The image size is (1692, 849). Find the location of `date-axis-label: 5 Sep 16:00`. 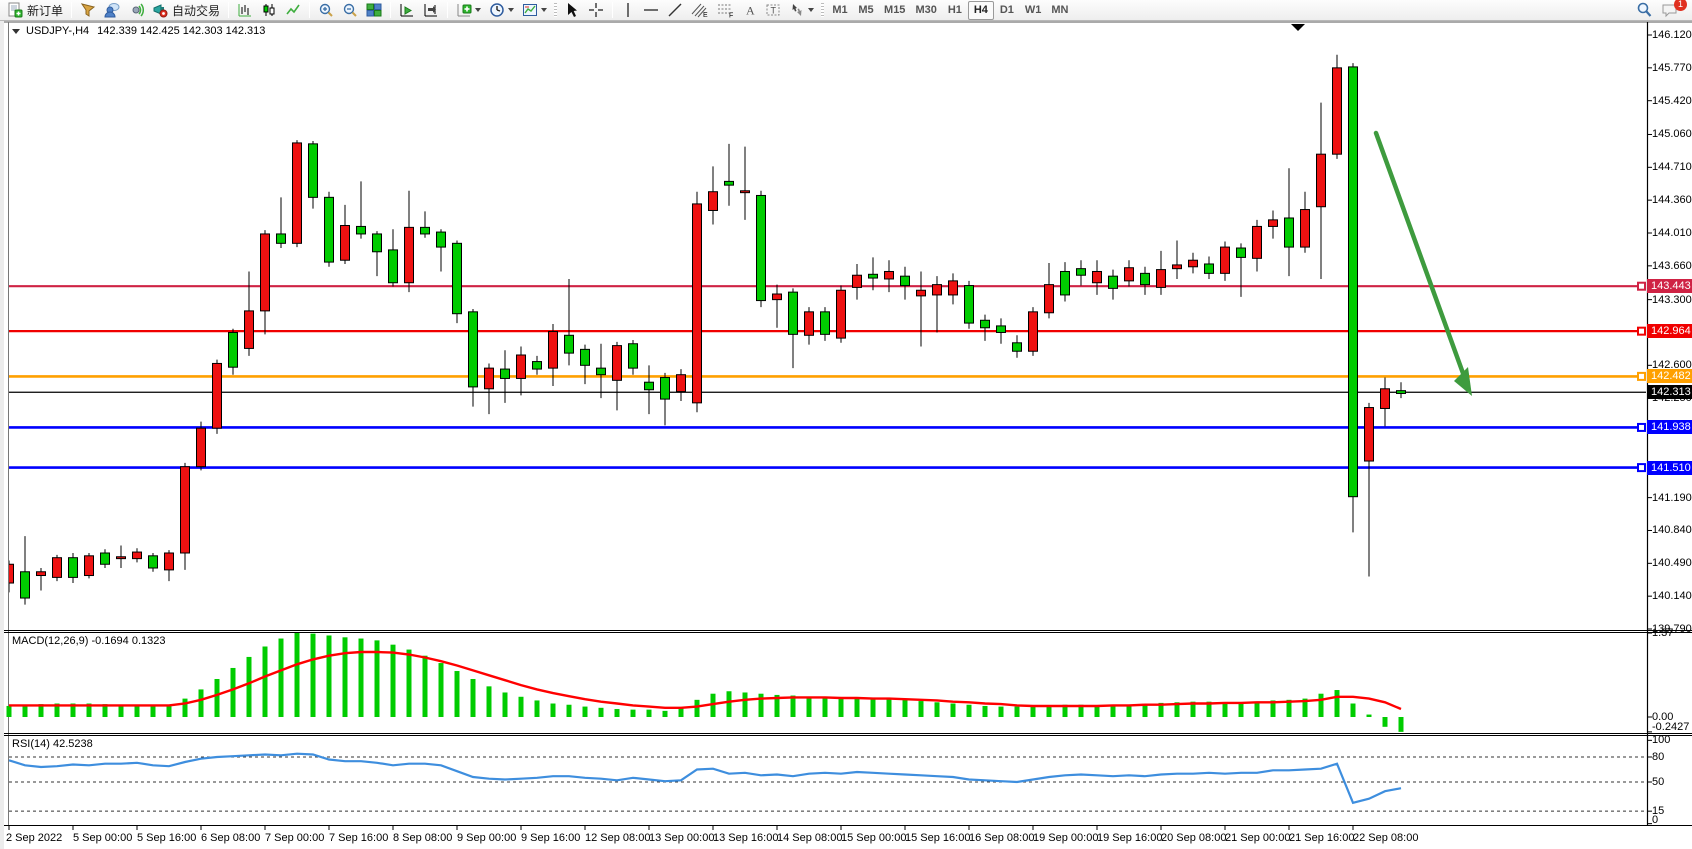

date-axis-label: 5 Sep 16:00 is located at coordinates (167, 838).